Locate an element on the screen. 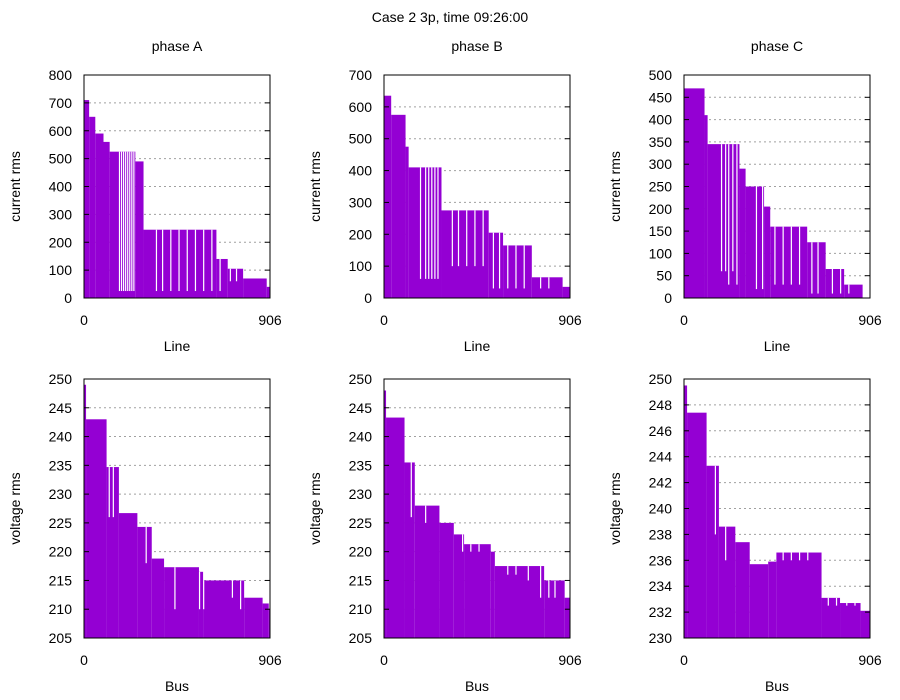 The height and width of the screenshot is (700, 900). panel-title: phase B is located at coordinates (476, 46).